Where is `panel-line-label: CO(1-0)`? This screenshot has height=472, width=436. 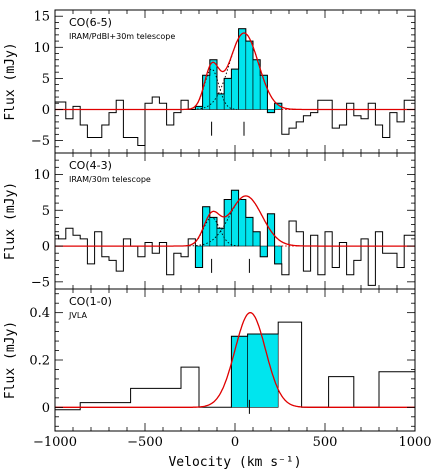 panel-line-label: CO(1-0) is located at coordinates (90, 301).